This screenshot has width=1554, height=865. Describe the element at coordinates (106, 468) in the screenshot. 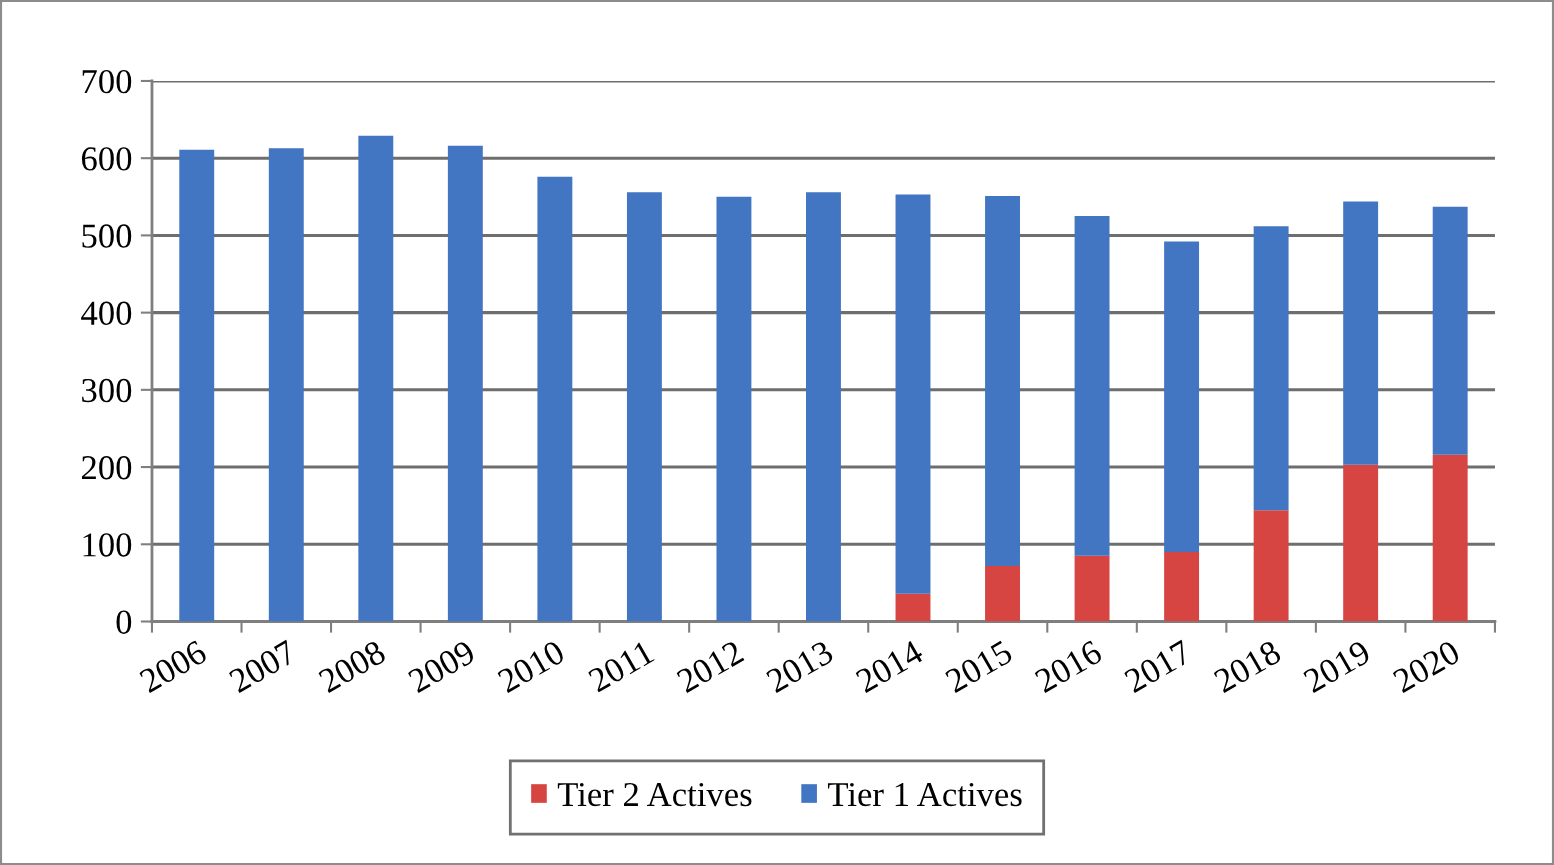

I see `y-tick-label: 200` at that location.